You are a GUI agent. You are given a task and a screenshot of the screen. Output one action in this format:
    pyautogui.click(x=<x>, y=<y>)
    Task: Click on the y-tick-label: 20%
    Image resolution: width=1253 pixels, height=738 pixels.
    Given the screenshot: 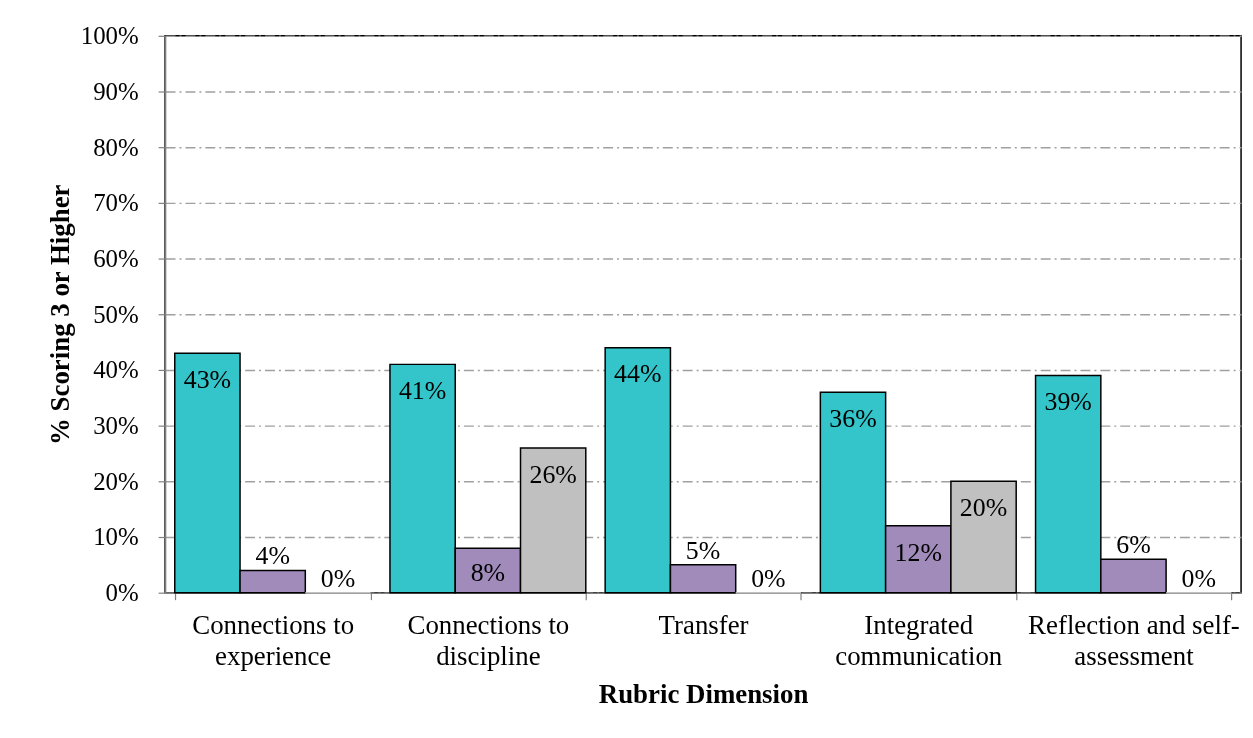 What is the action you would take?
    pyautogui.click(x=116, y=481)
    